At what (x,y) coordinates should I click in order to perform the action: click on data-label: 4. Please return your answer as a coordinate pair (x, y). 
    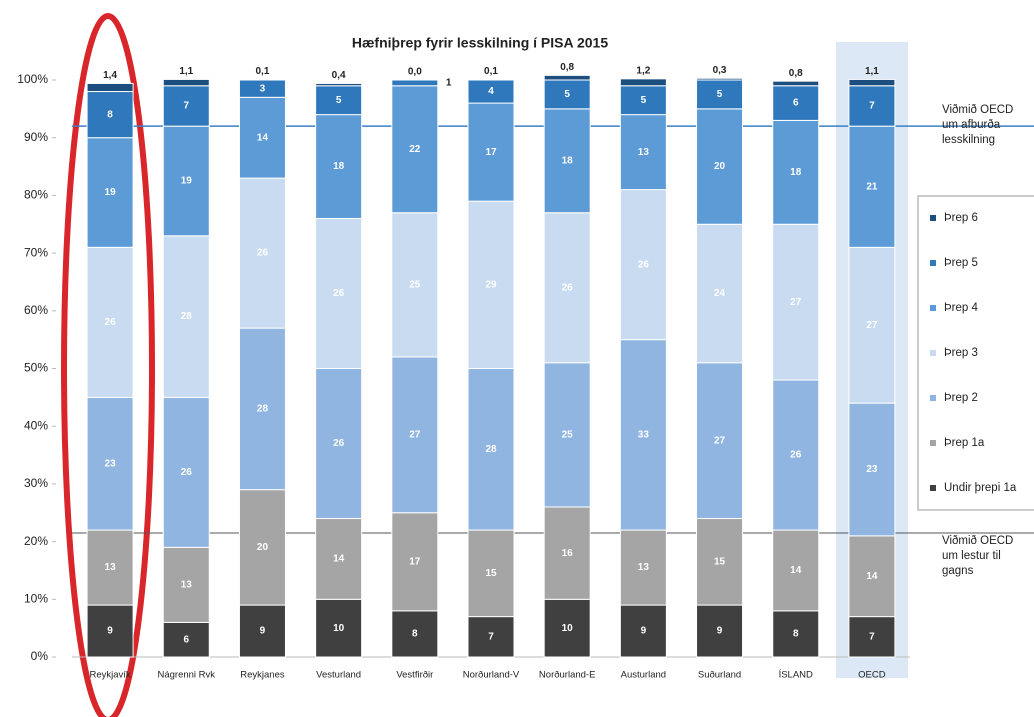
    Looking at the image, I should click on (491, 91).